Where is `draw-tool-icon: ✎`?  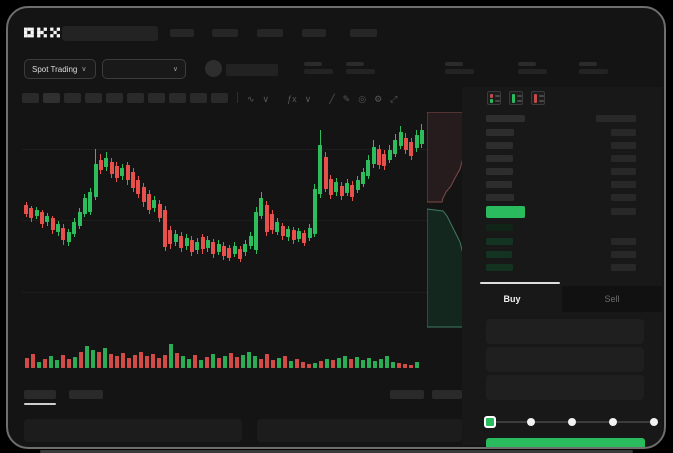 draw-tool-icon: ✎ is located at coordinates (346, 98).